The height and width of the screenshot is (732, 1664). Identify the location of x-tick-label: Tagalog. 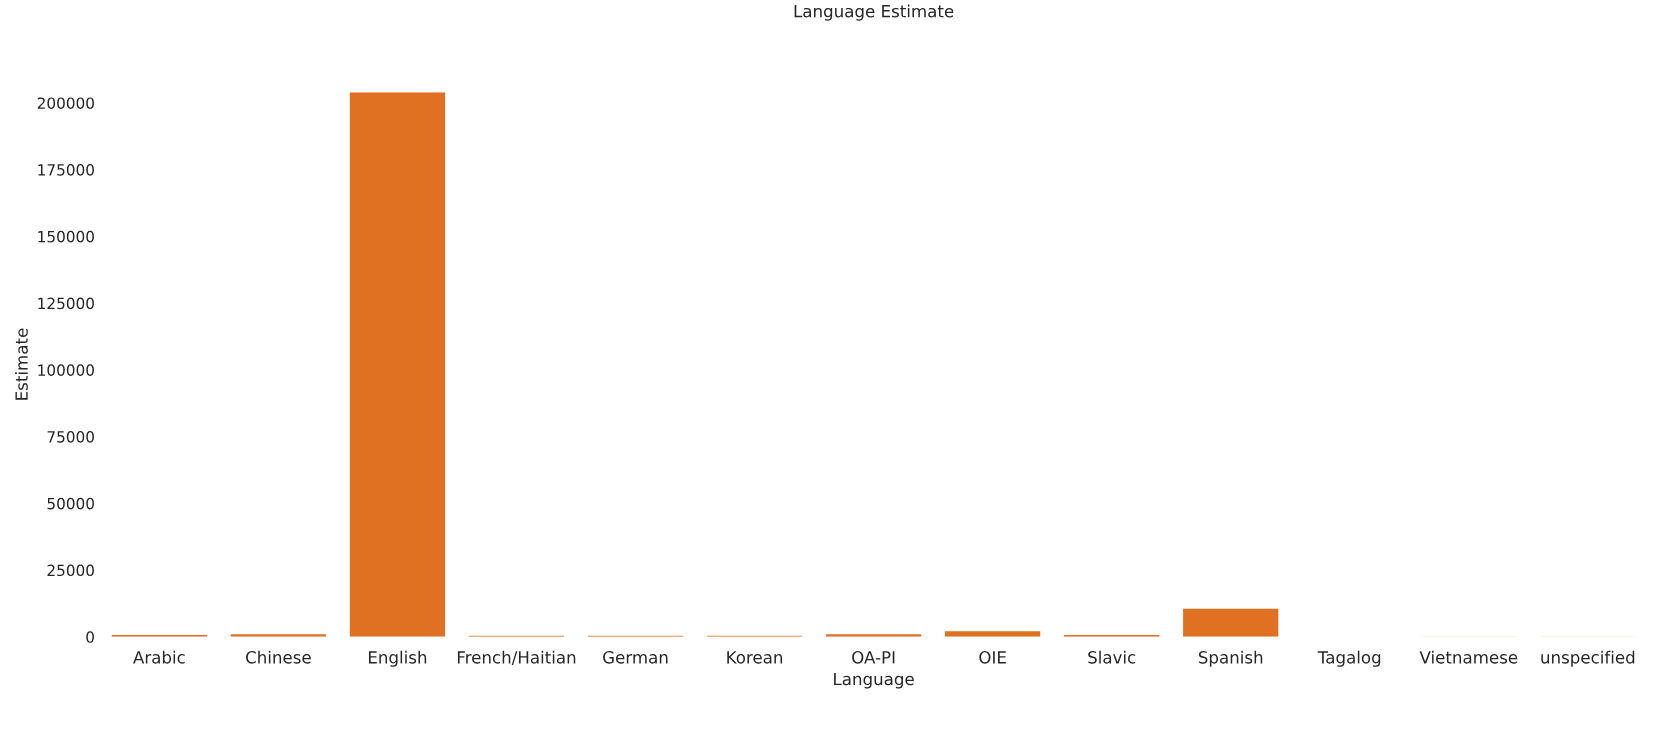
(1349, 658).